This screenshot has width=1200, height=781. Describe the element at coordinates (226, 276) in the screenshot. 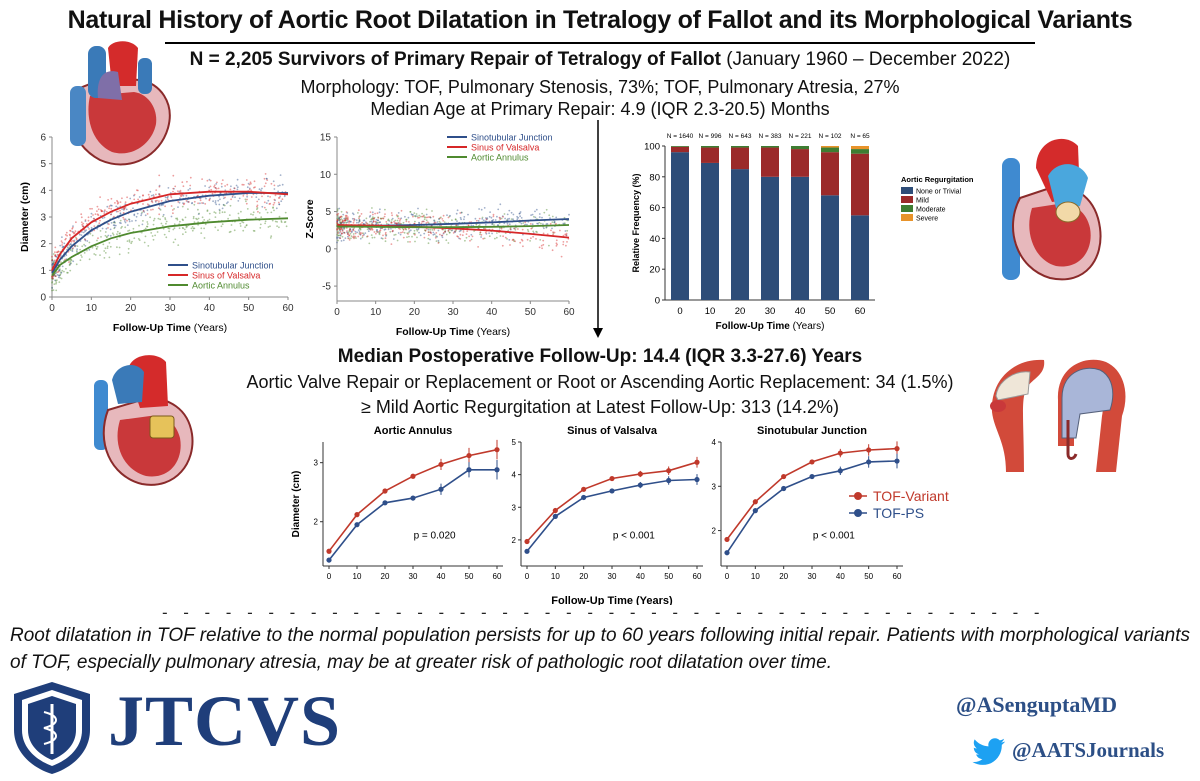

I see `legend-label: Sinus of Valsalva` at that location.